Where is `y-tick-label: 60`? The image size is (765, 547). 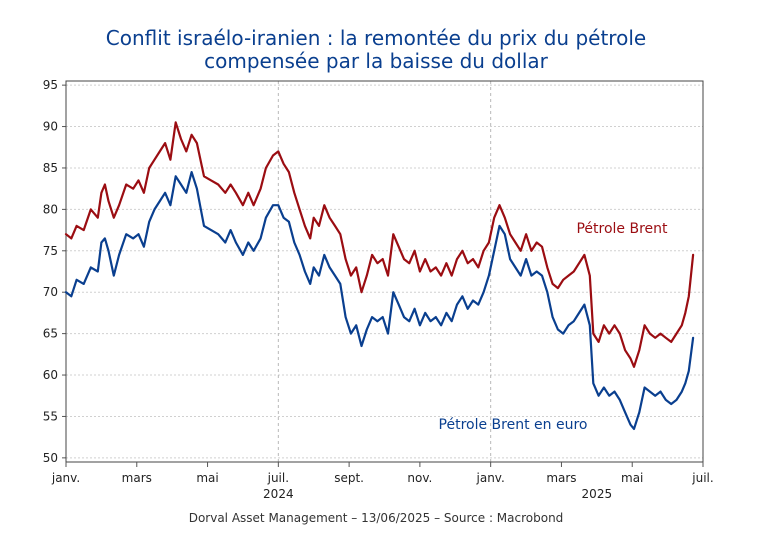 y-tick-label: 60 is located at coordinates (50, 375).